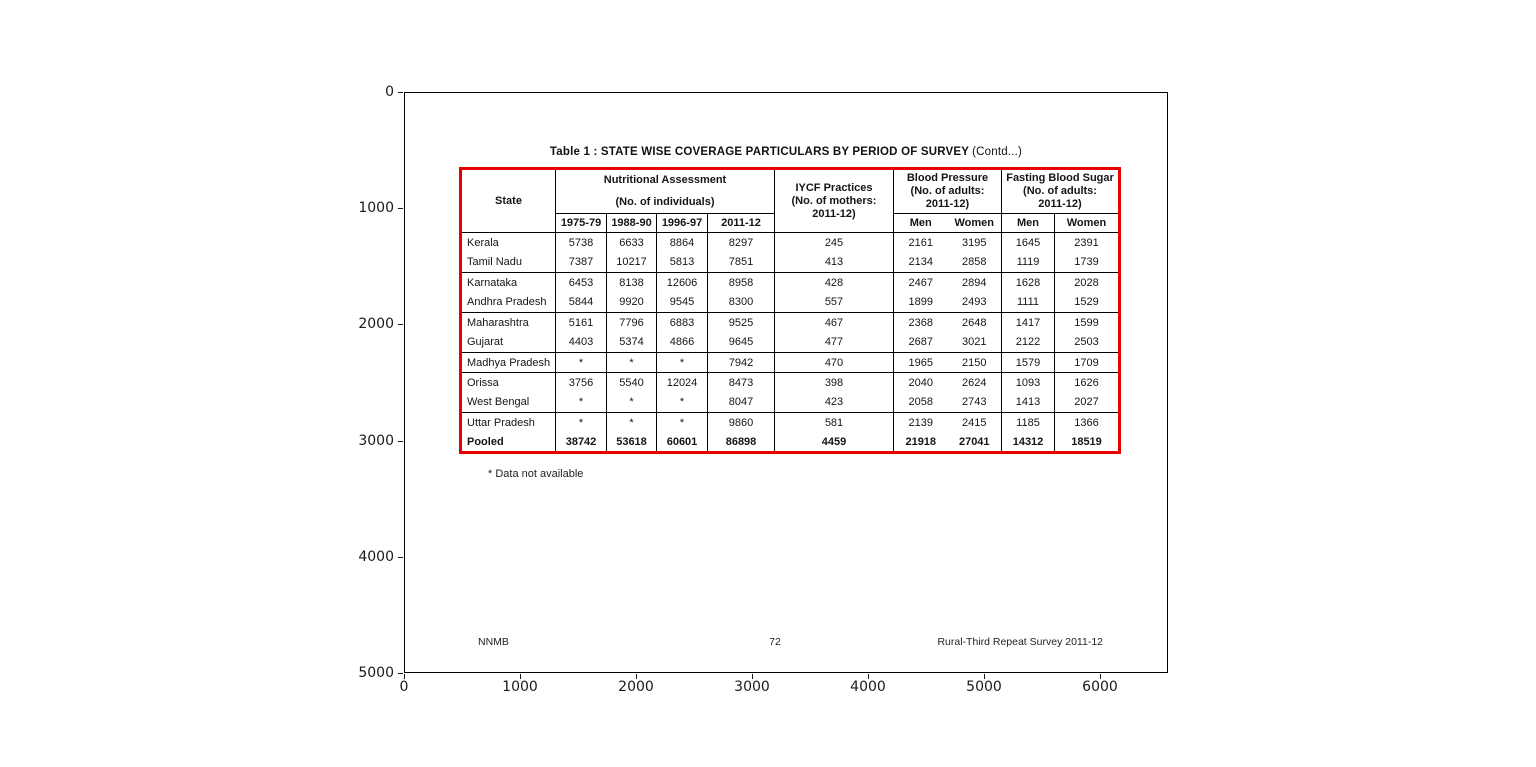  What do you see at coordinates (1087, 282) in the screenshot?
I see `value-cell: 2028` at bounding box center [1087, 282].